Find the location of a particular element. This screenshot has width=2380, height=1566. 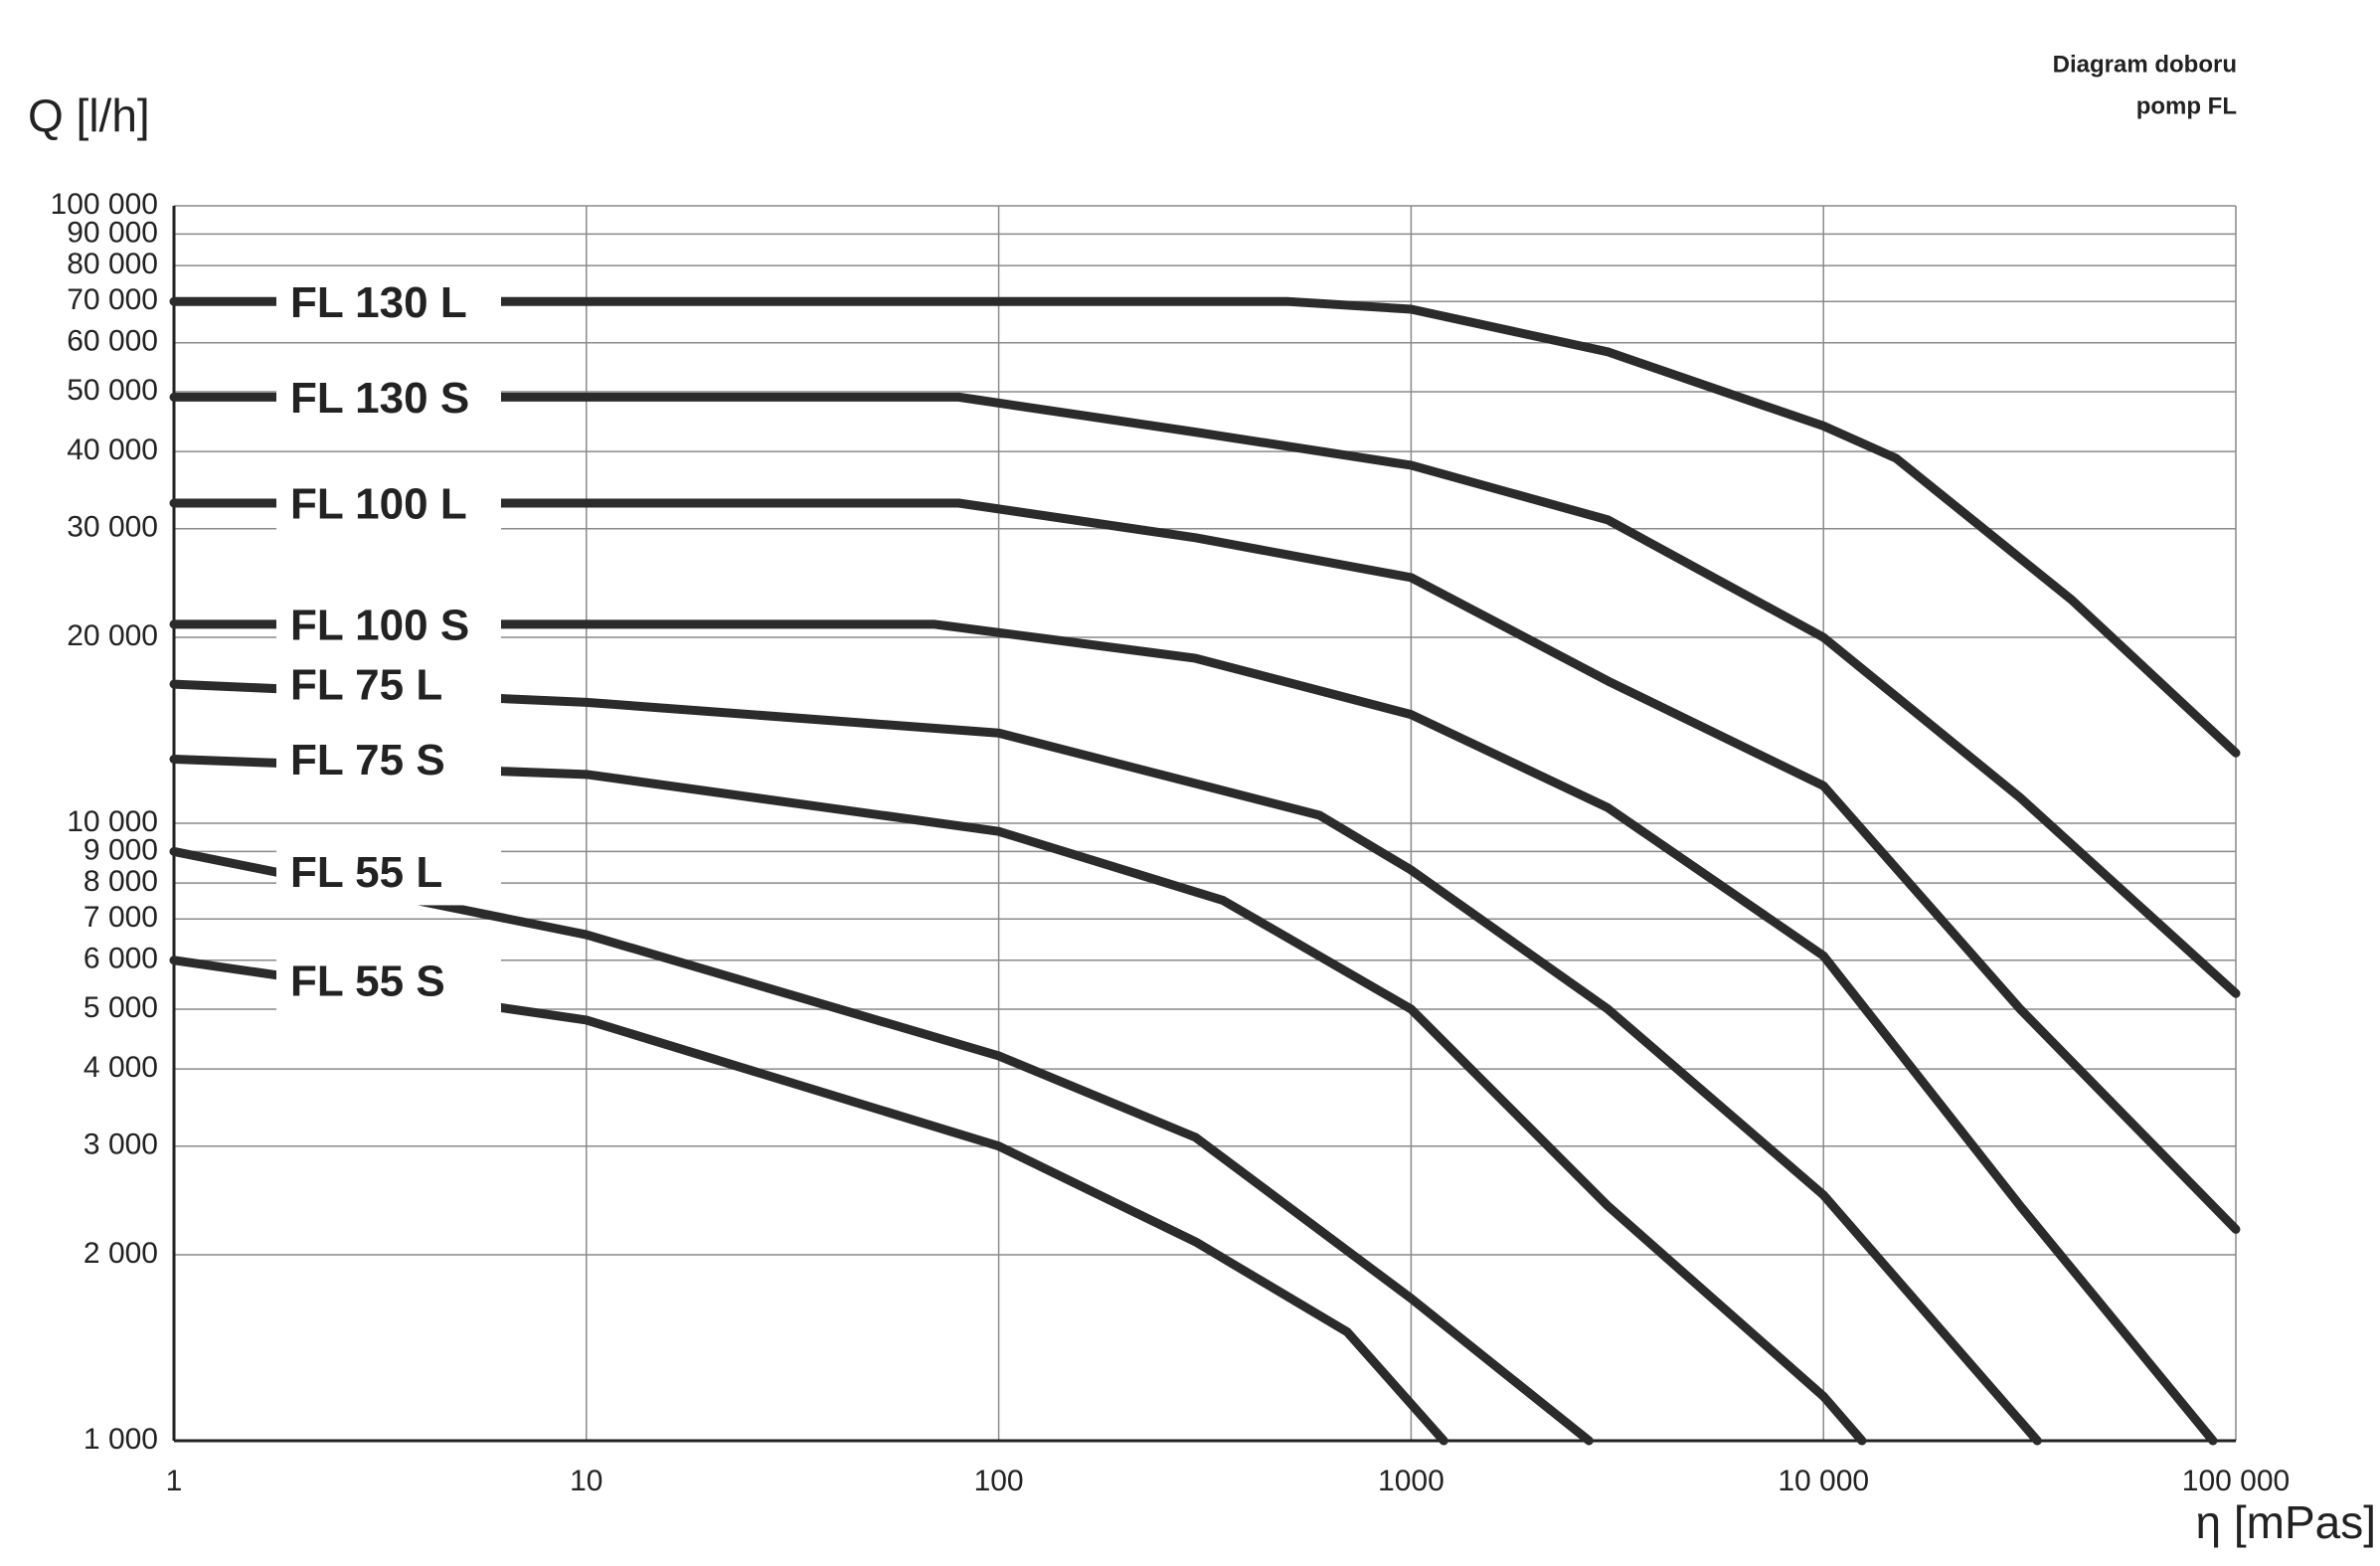

x-tick-label: 10 is located at coordinates (586, 1481).